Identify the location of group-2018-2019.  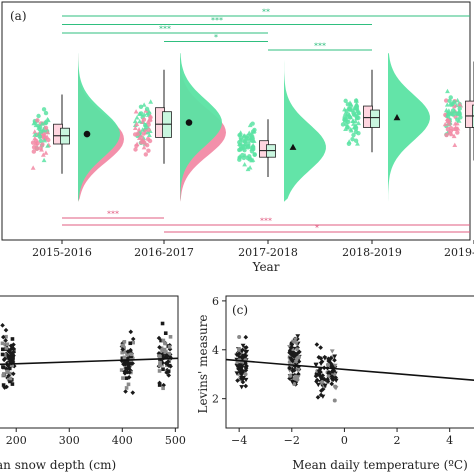
(385, 127).